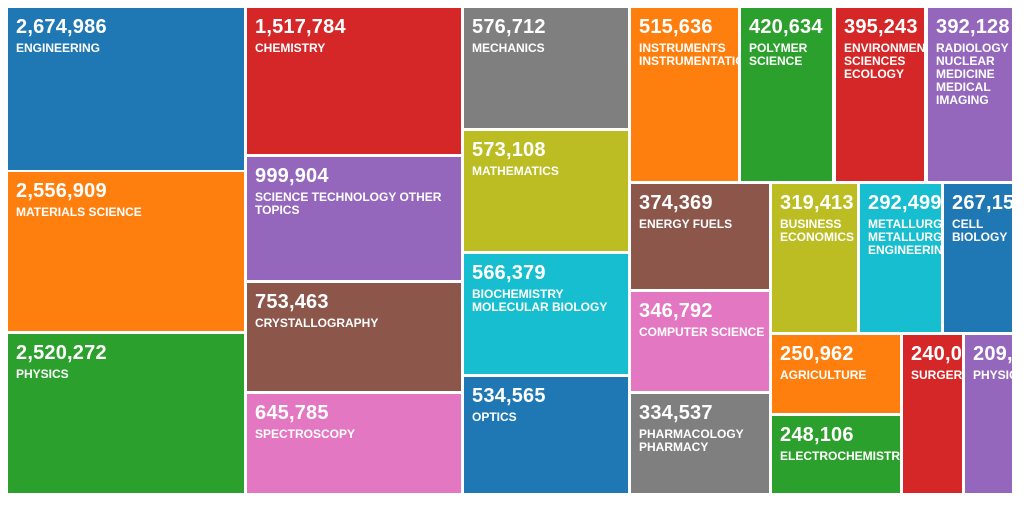 The height and width of the screenshot is (505, 1024). What do you see at coordinates (540, 300) in the screenshot?
I see `tile-category-label: BIOCHEMISTRY MOLECULAR BIOLOGY` at bounding box center [540, 300].